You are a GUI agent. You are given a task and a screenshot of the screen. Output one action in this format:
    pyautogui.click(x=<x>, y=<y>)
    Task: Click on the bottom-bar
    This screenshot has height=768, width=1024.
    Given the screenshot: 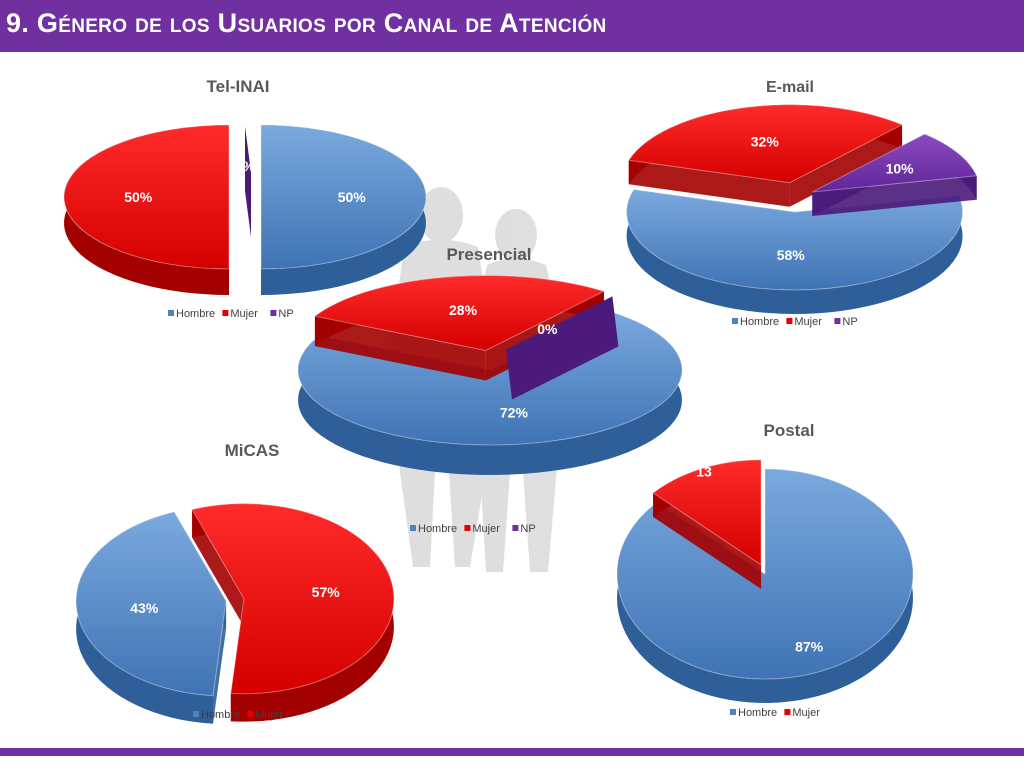 What is the action you would take?
    pyautogui.click(x=512, y=752)
    